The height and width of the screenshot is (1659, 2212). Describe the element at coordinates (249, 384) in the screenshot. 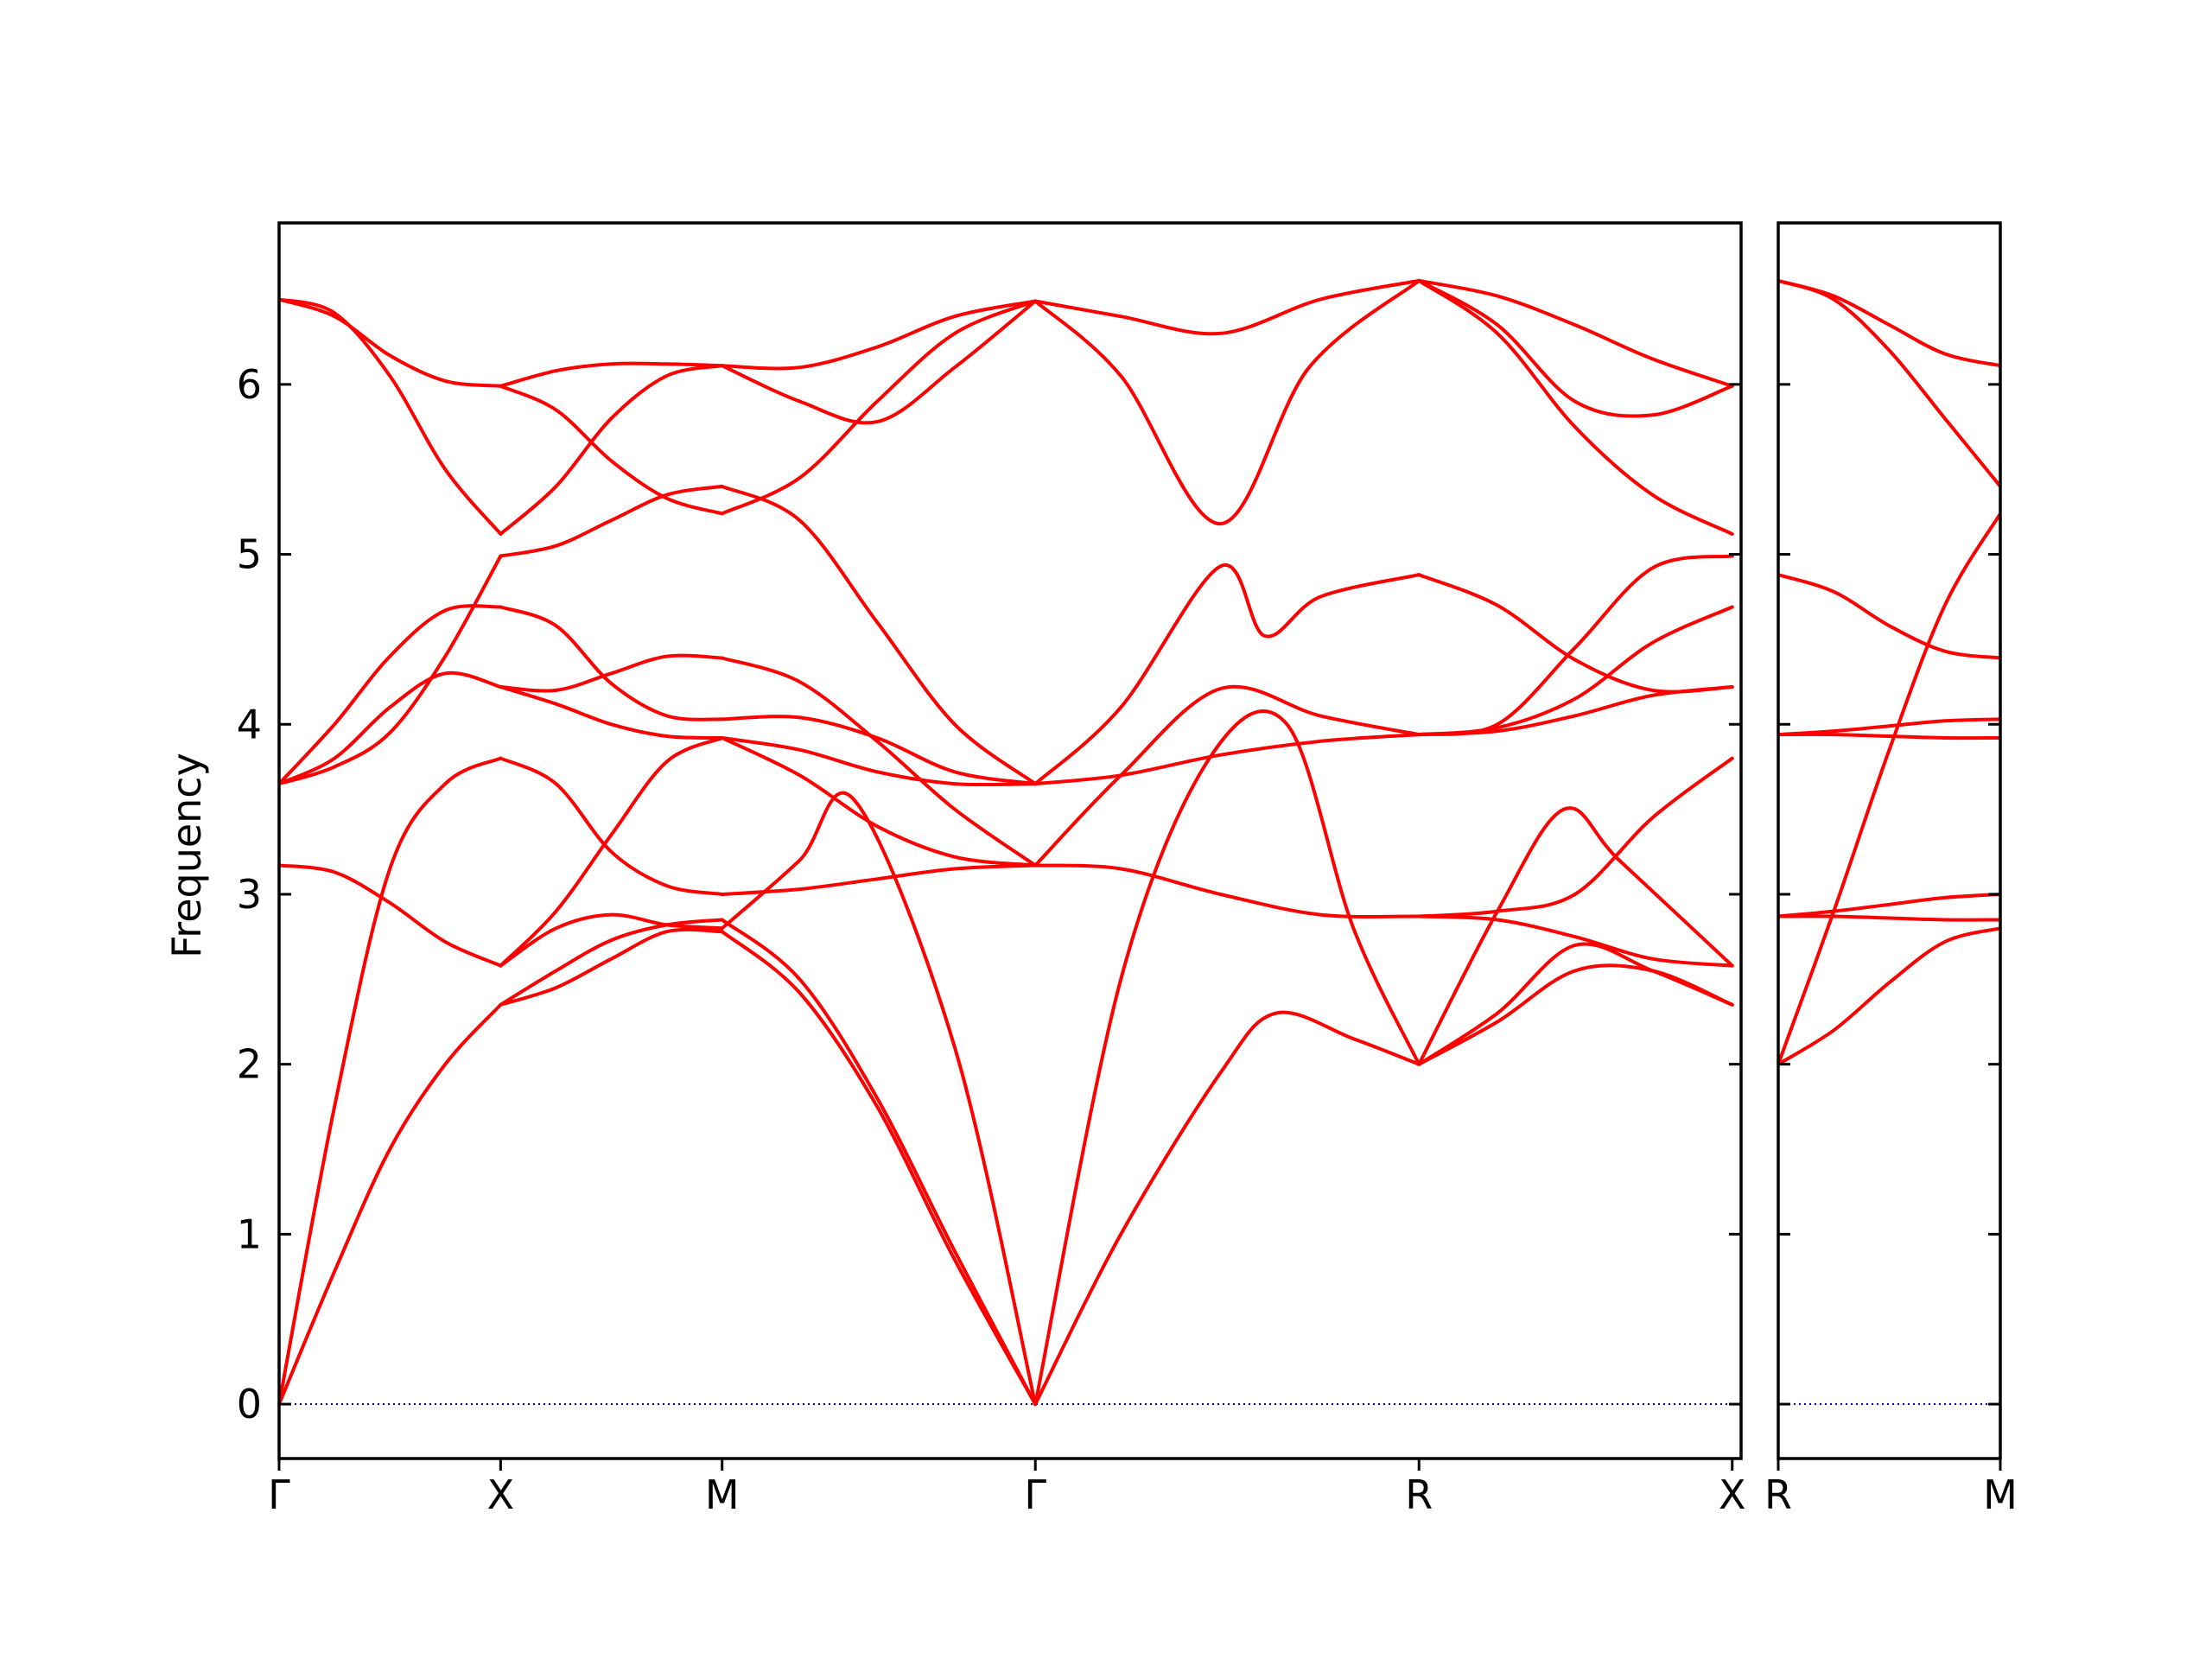

I see `y-tick-label: 6` at that location.